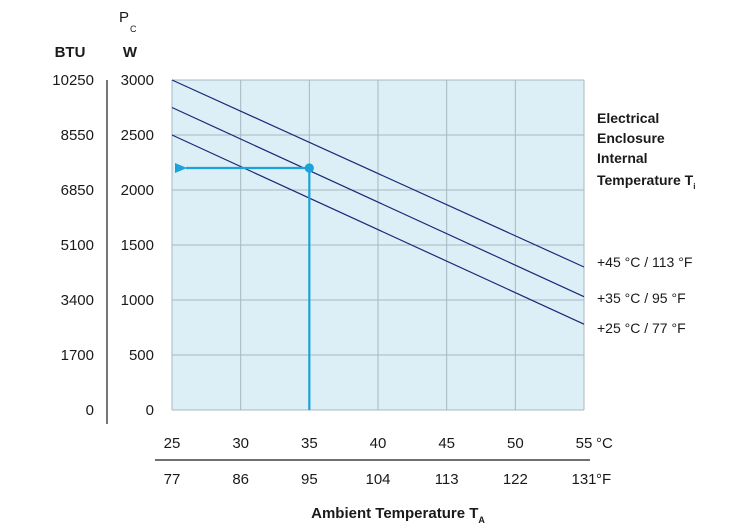 Image resolution: width=736 pixels, height=529 pixels. Describe the element at coordinates (377, 479) in the screenshot. I see `x-tick-f-3: 104` at that location.